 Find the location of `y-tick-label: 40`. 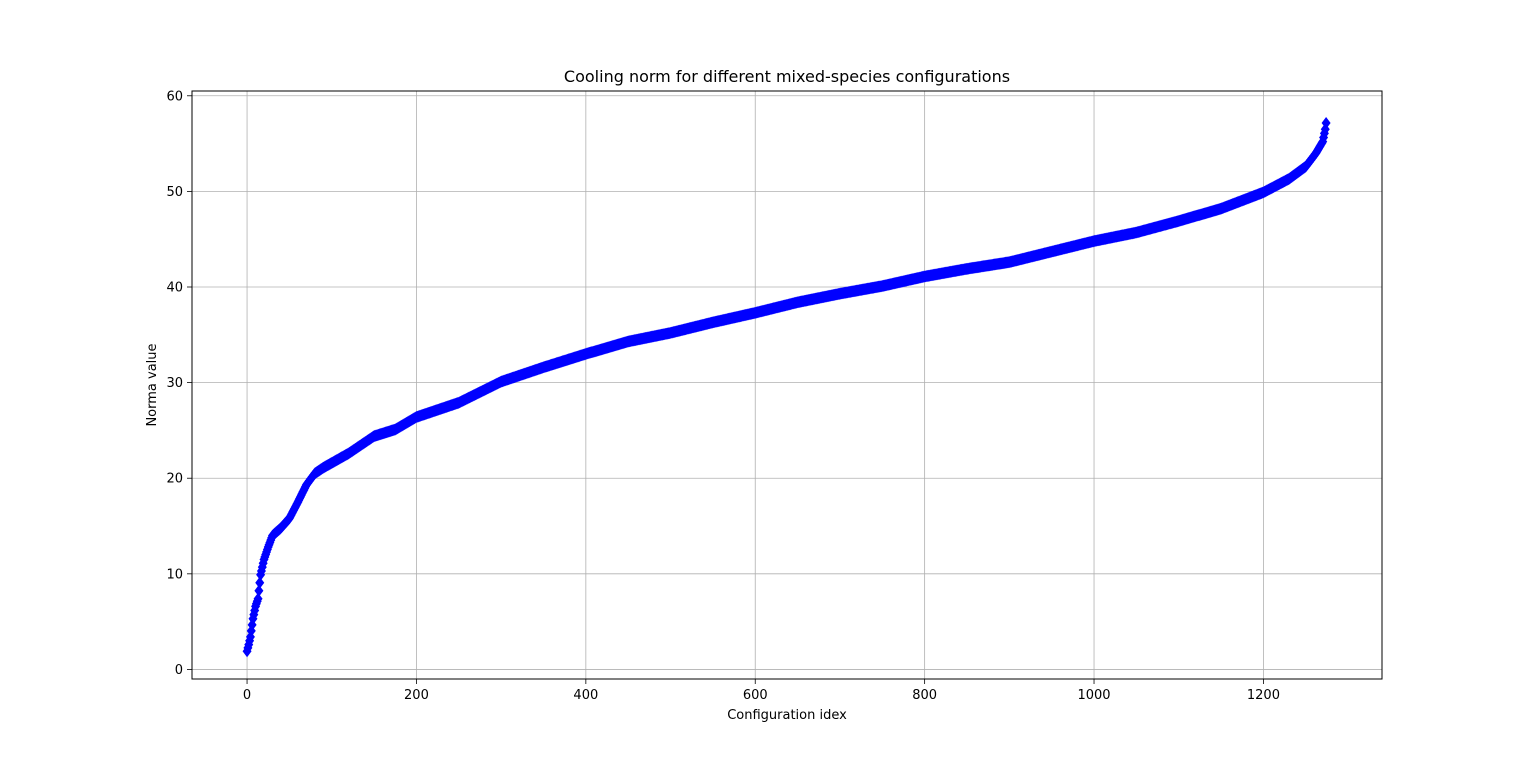

y-tick-label: 40 is located at coordinates (174, 288).